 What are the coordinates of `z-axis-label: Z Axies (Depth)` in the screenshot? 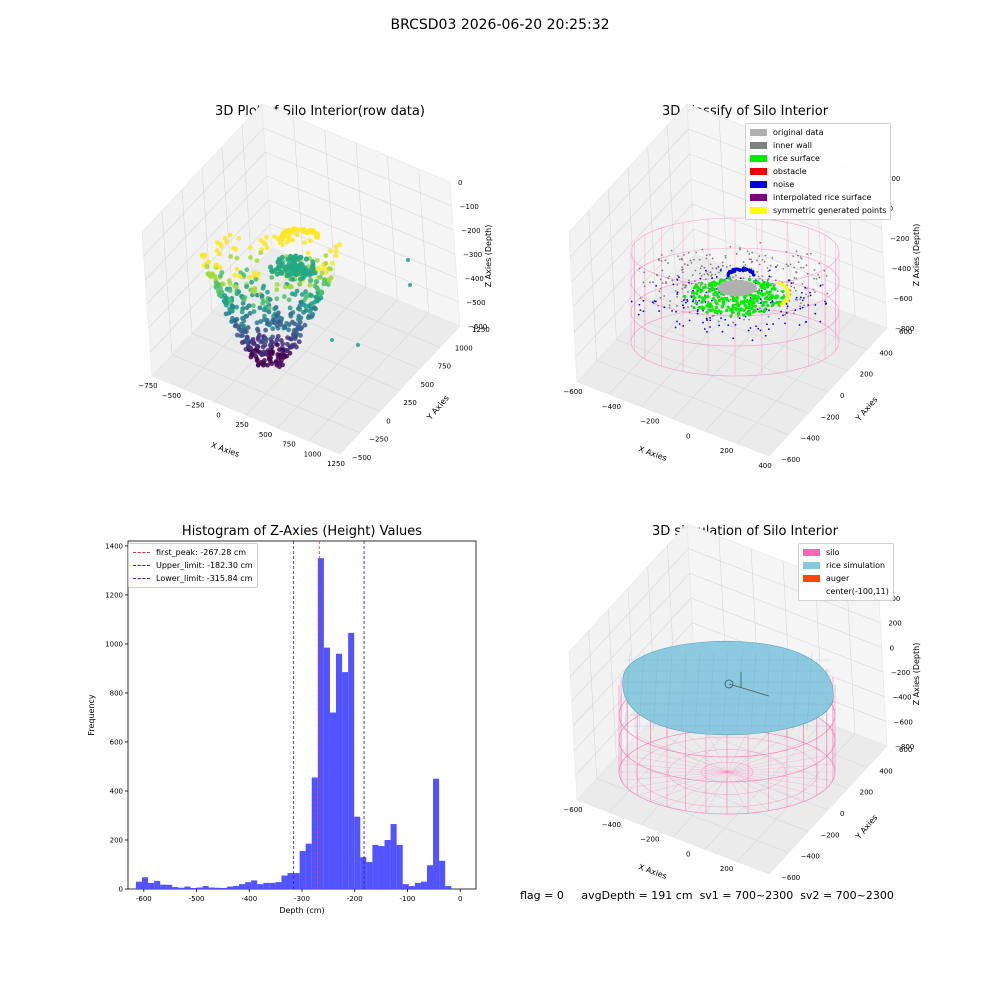 It's located at (916, 255).